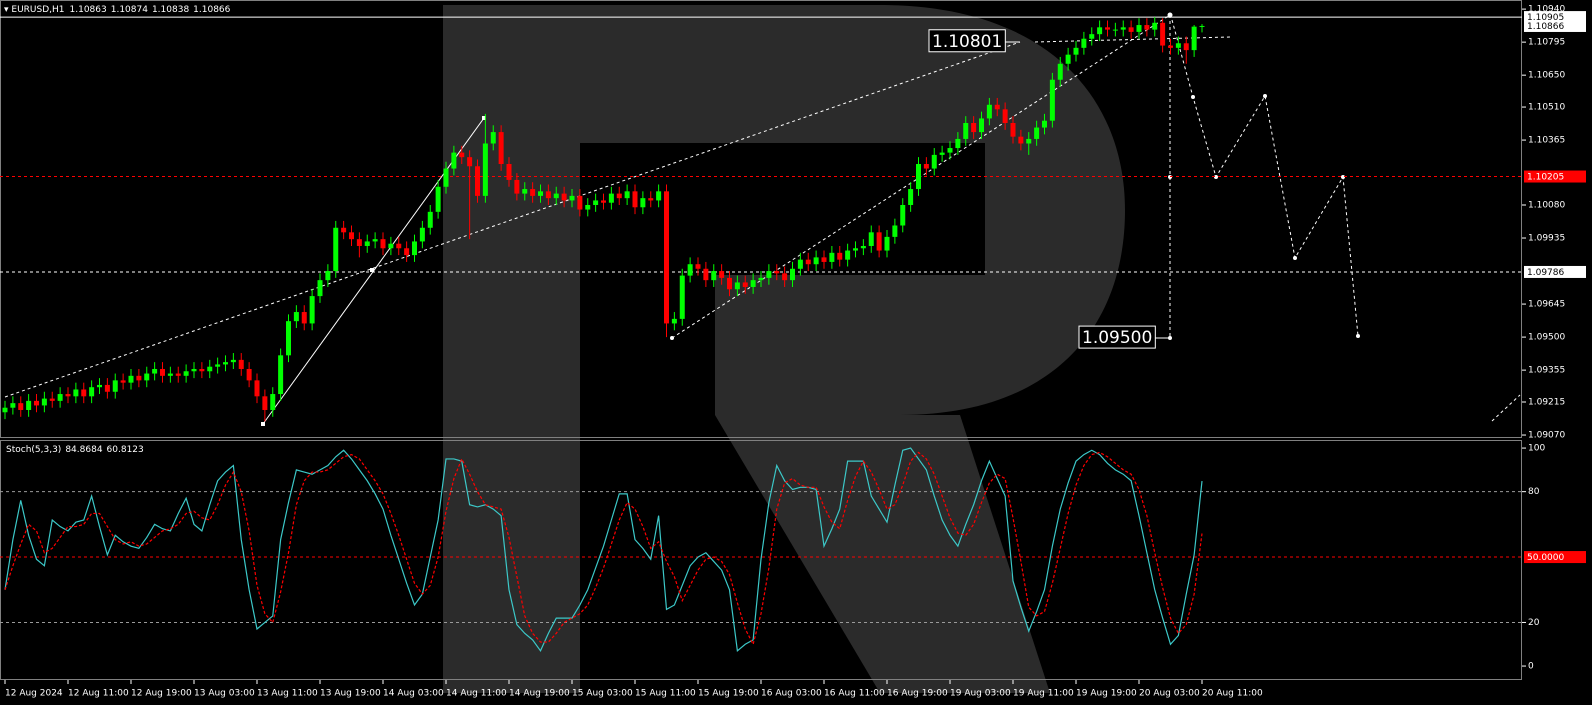  I want to click on indicator-level-label: 50.0000, so click(1545, 558).